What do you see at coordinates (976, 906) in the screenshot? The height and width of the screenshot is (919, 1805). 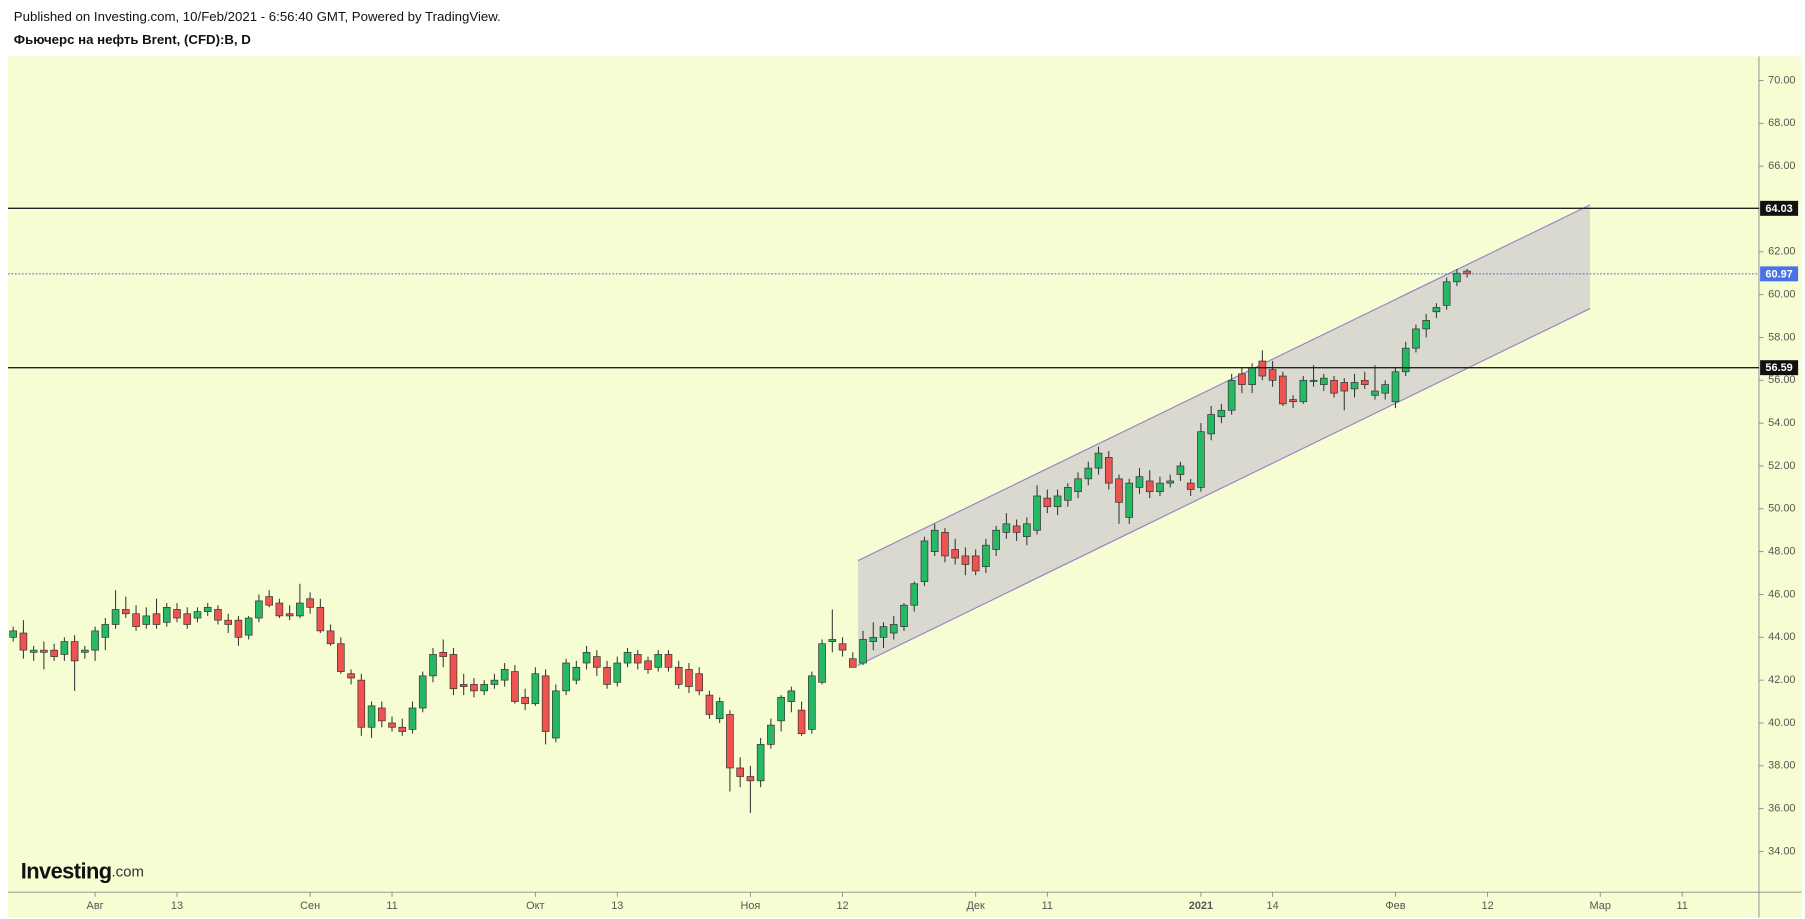 I see `x-tick-label: Дек` at bounding box center [976, 906].